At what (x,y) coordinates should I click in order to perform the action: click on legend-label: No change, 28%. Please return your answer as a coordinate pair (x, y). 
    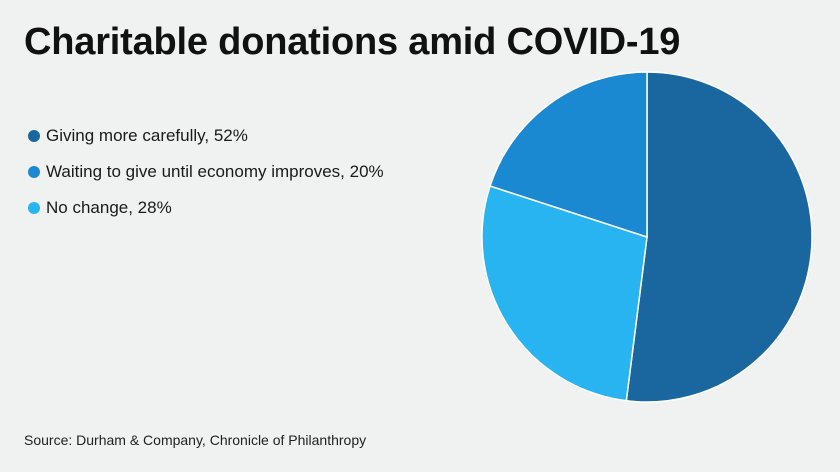
    Looking at the image, I should click on (109, 207).